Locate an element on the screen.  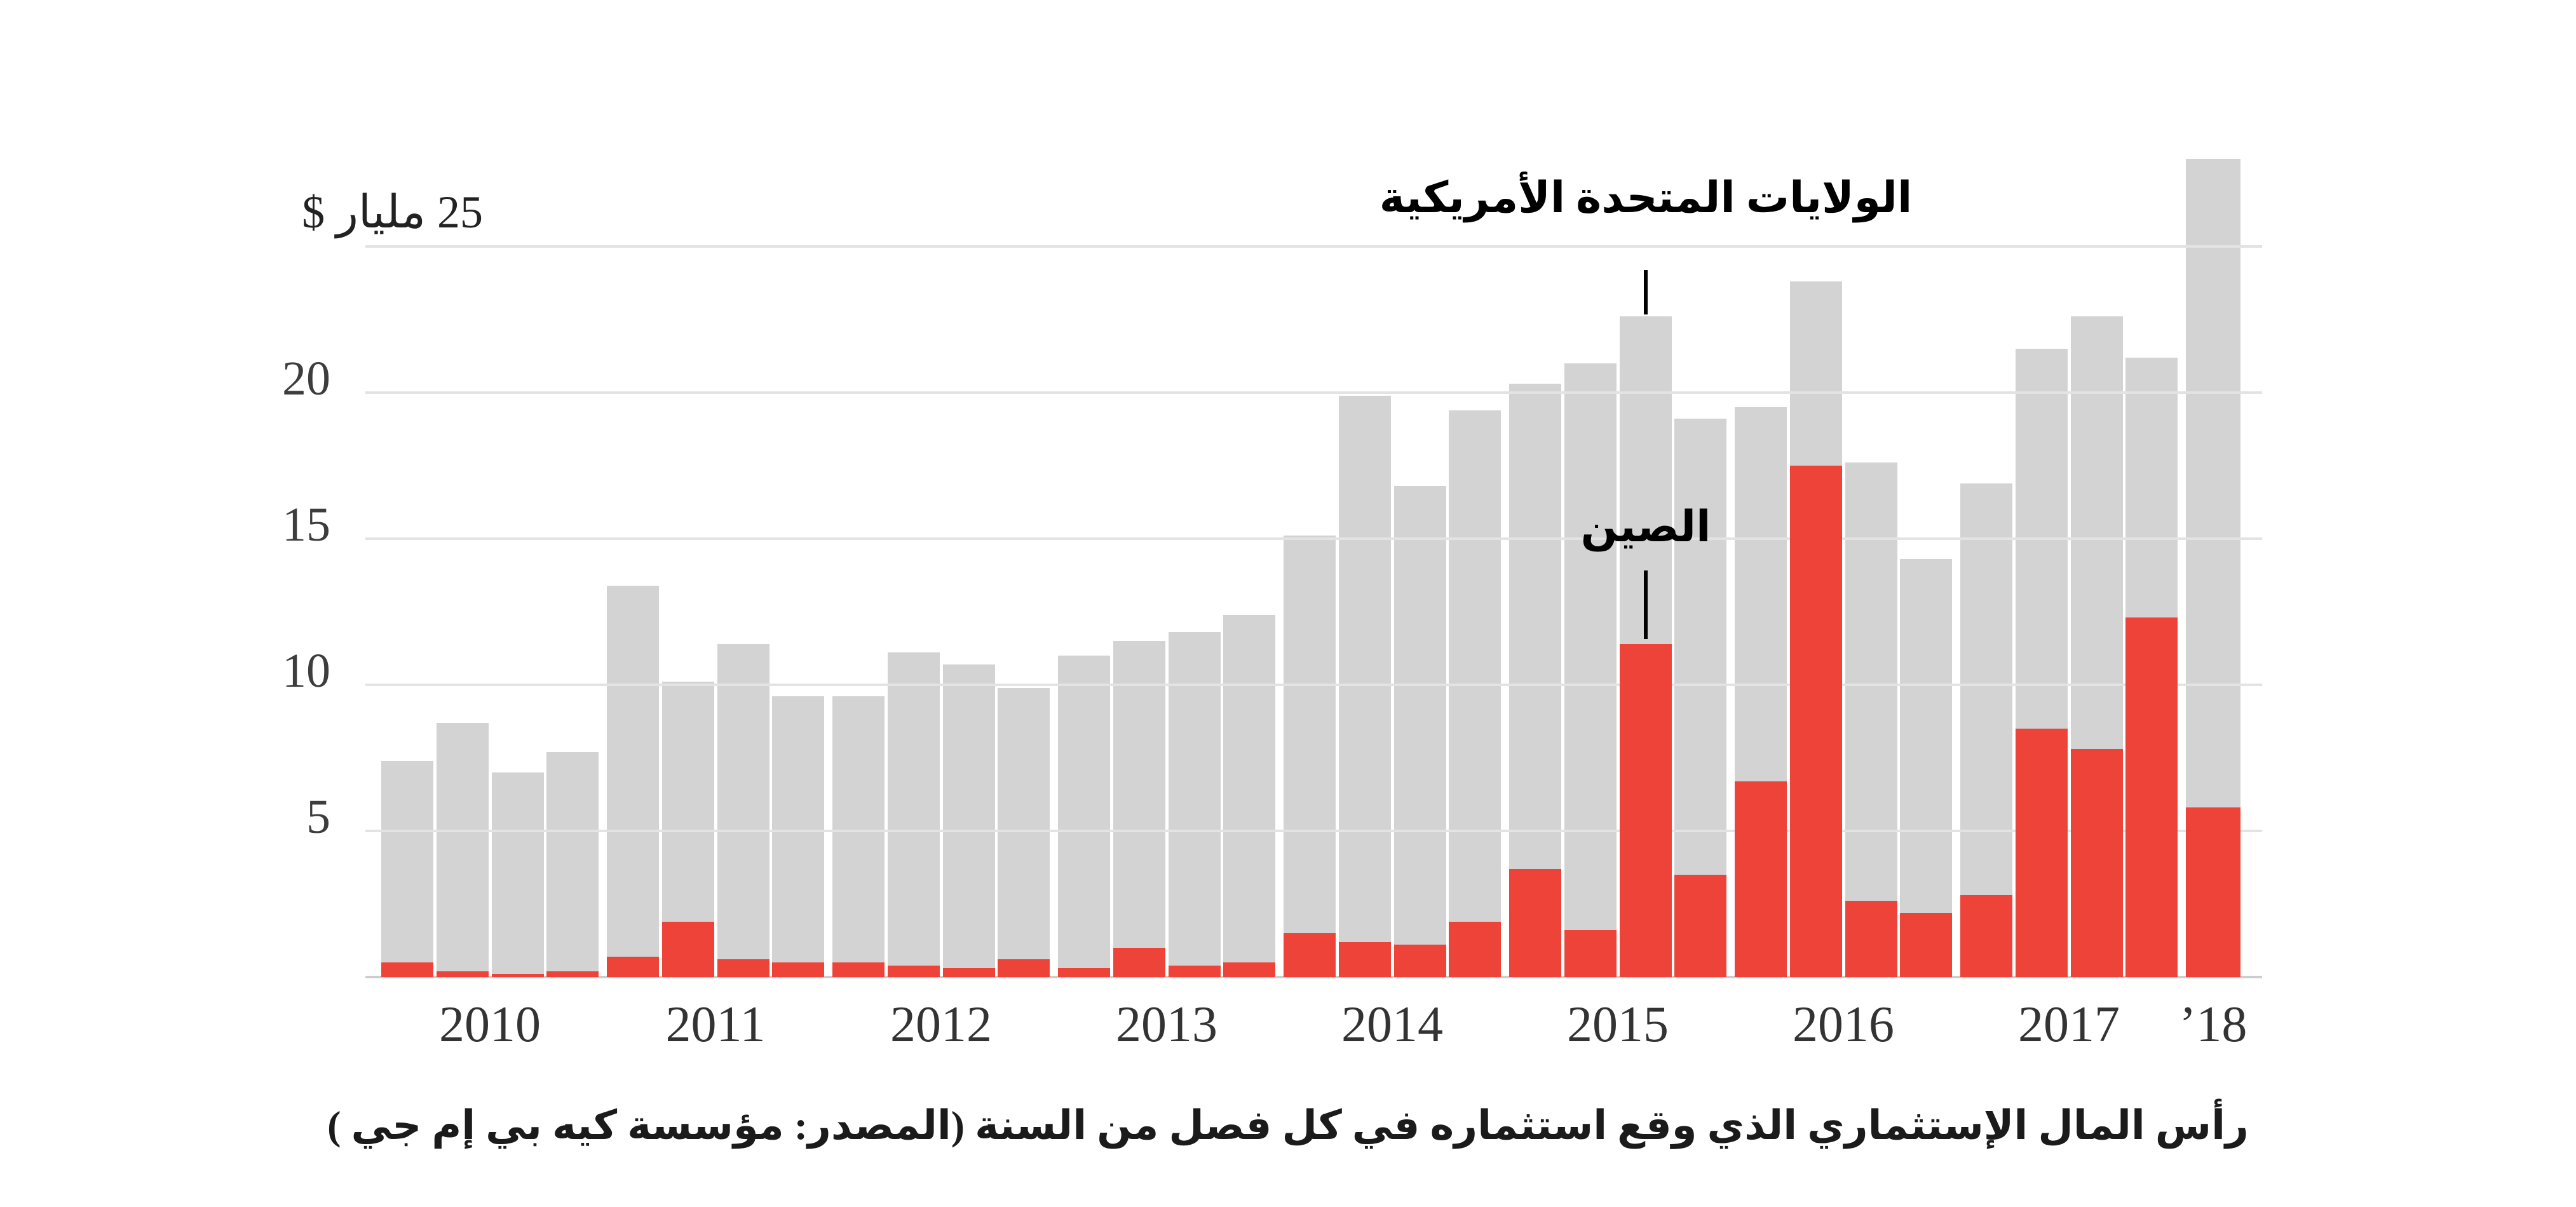
x-axis-label-2017: 2017 is located at coordinates (2069, 1025).